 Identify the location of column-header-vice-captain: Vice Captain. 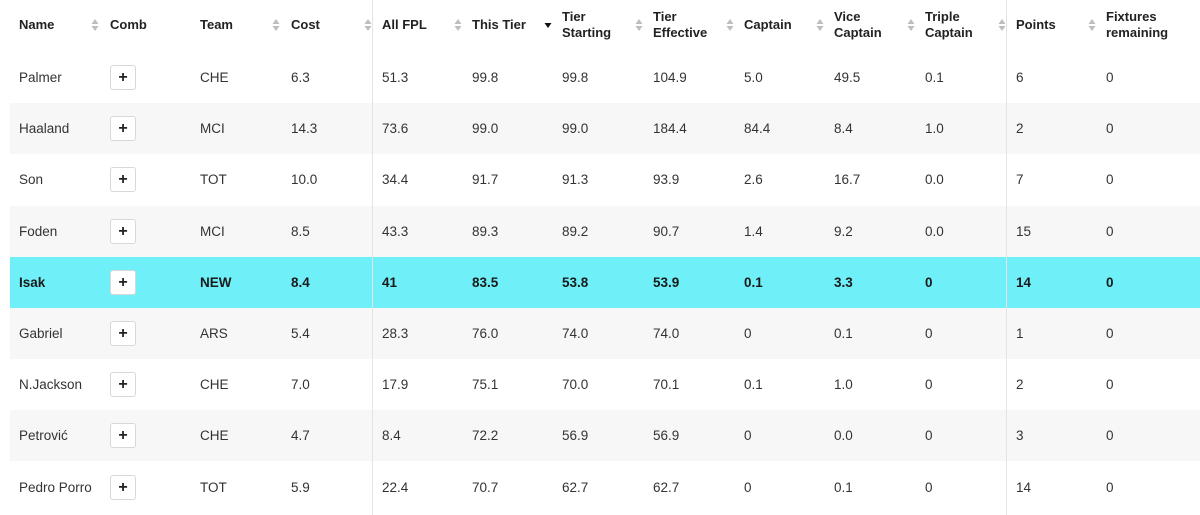
(868, 25).